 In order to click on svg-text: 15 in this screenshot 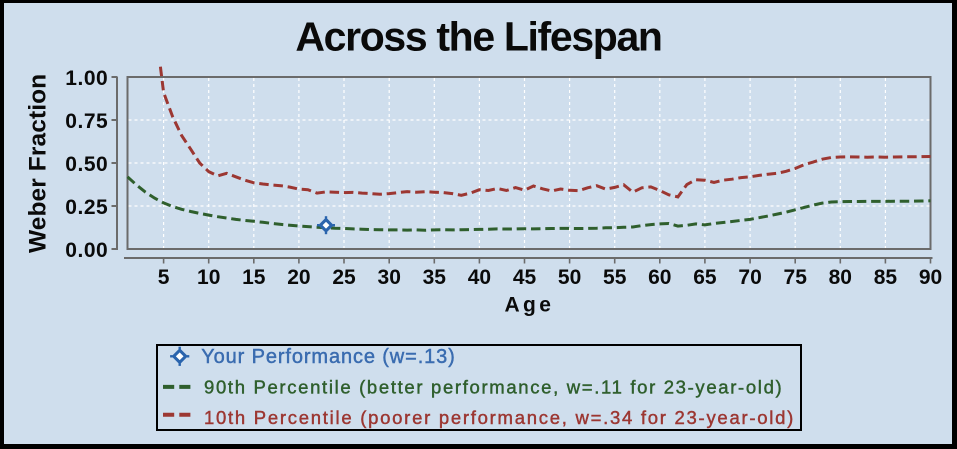, I will do `click(254, 277)`.